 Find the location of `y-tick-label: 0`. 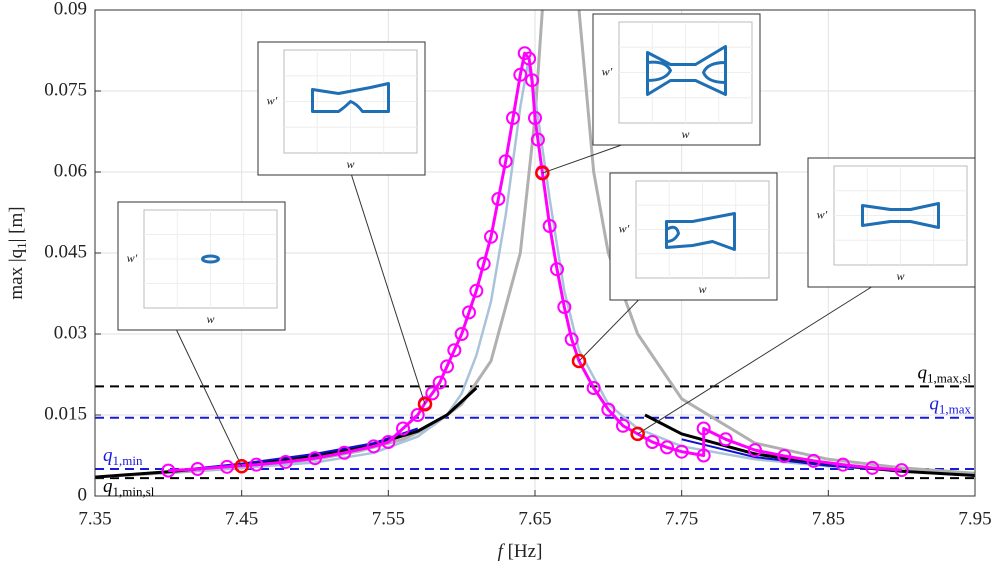

y-tick-label: 0 is located at coordinates (83, 494).